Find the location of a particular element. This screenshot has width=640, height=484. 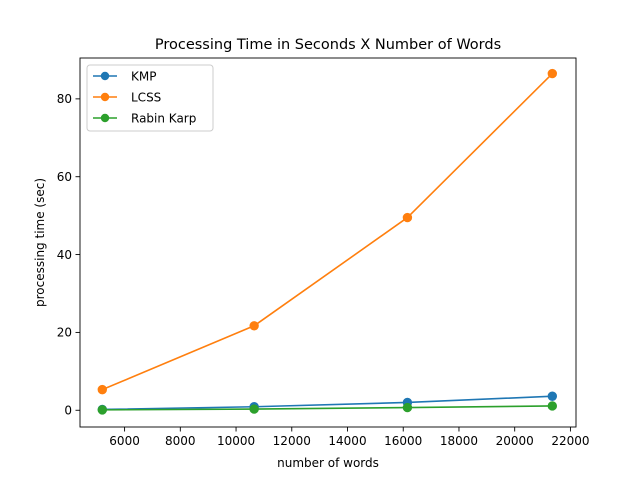

series-line-kmp is located at coordinates (327, 403).